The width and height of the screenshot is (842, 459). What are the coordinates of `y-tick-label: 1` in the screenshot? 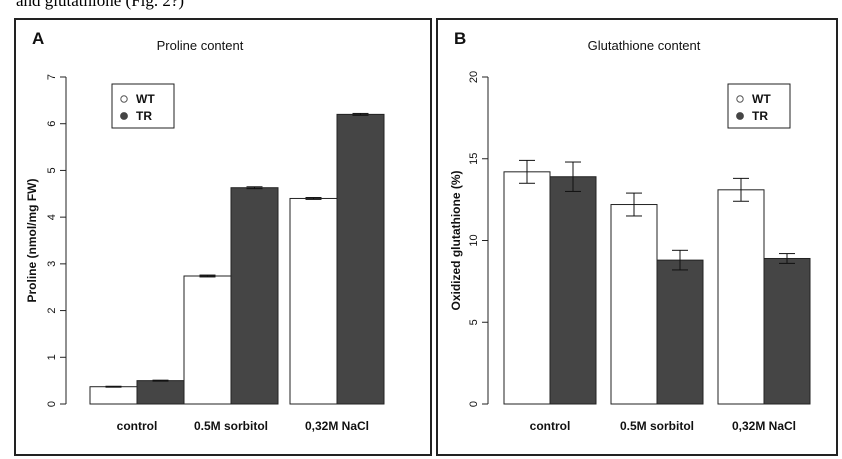 It's located at (52, 357).